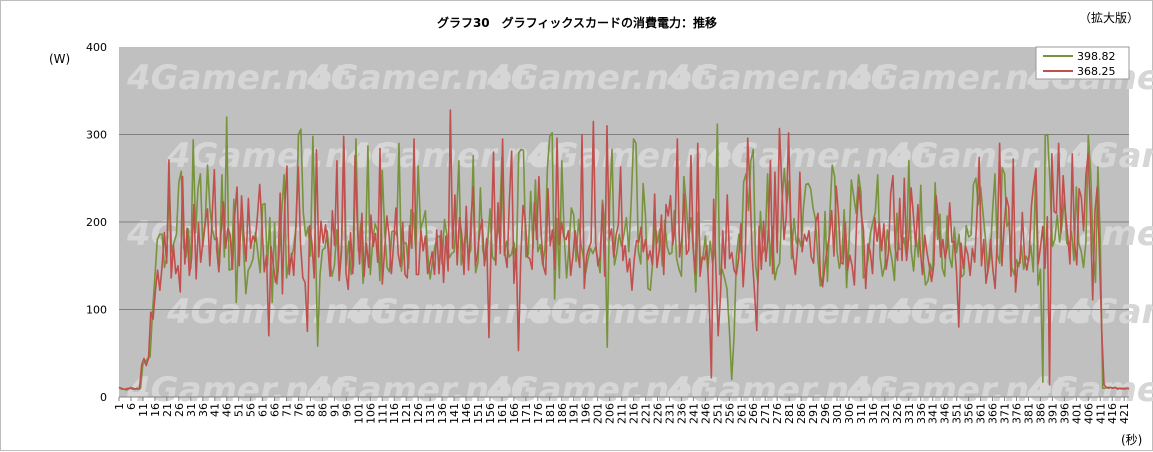 The width and height of the screenshot is (1153, 452). What do you see at coordinates (442, 413) in the screenshot?
I see `x-tick-label: 136` at bounding box center [442, 413].